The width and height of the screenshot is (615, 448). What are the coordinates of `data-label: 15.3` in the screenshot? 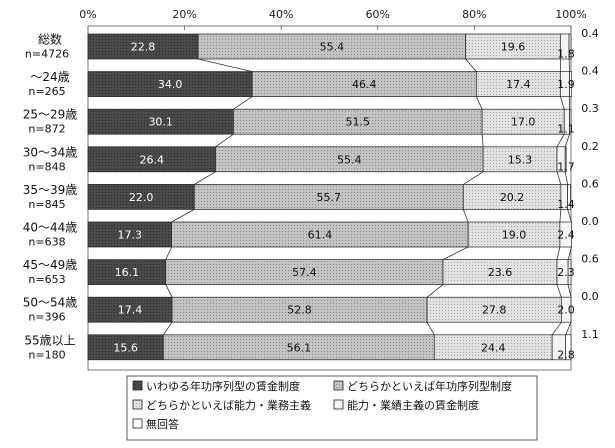 It's located at (520, 159).